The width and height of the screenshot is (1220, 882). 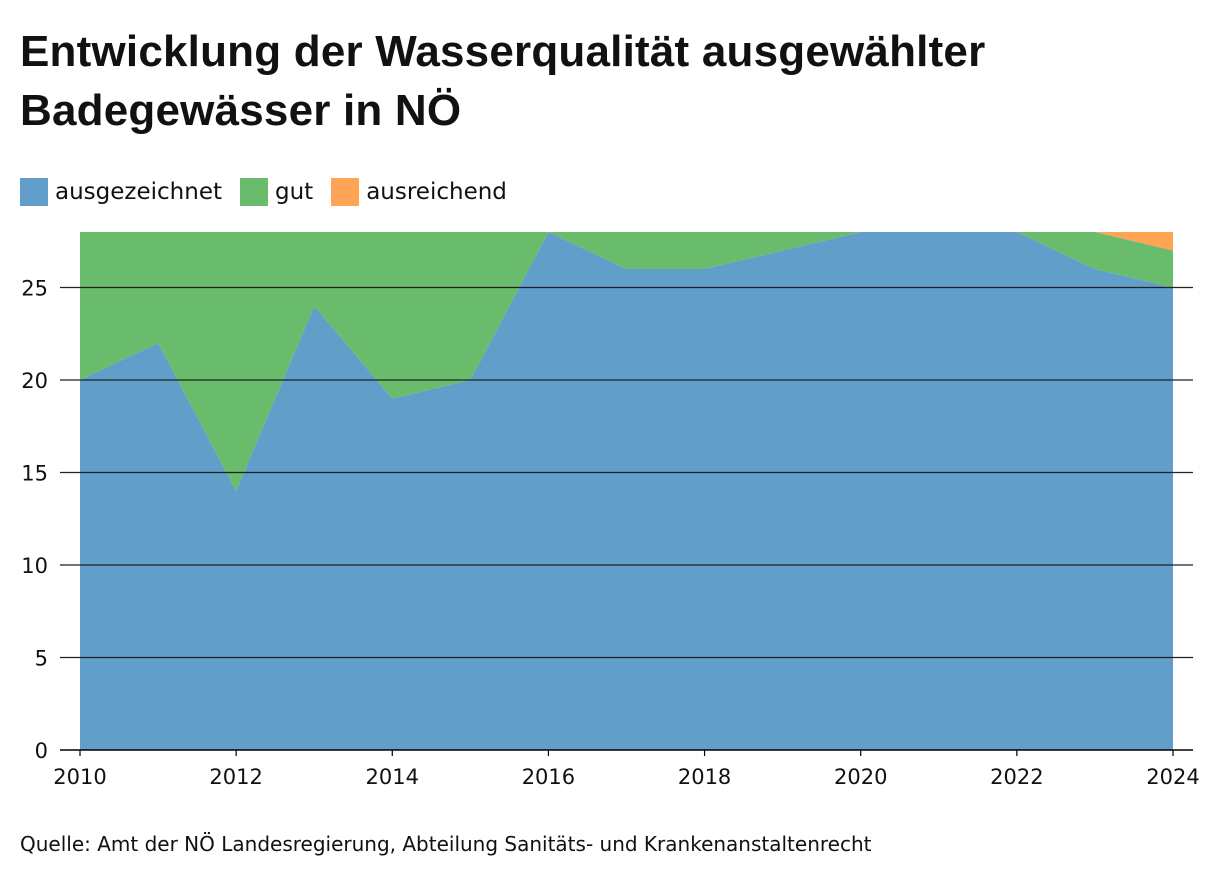 I want to click on legend-label-ausgezeichnet: ausgezeichnet, so click(x=138, y=192).